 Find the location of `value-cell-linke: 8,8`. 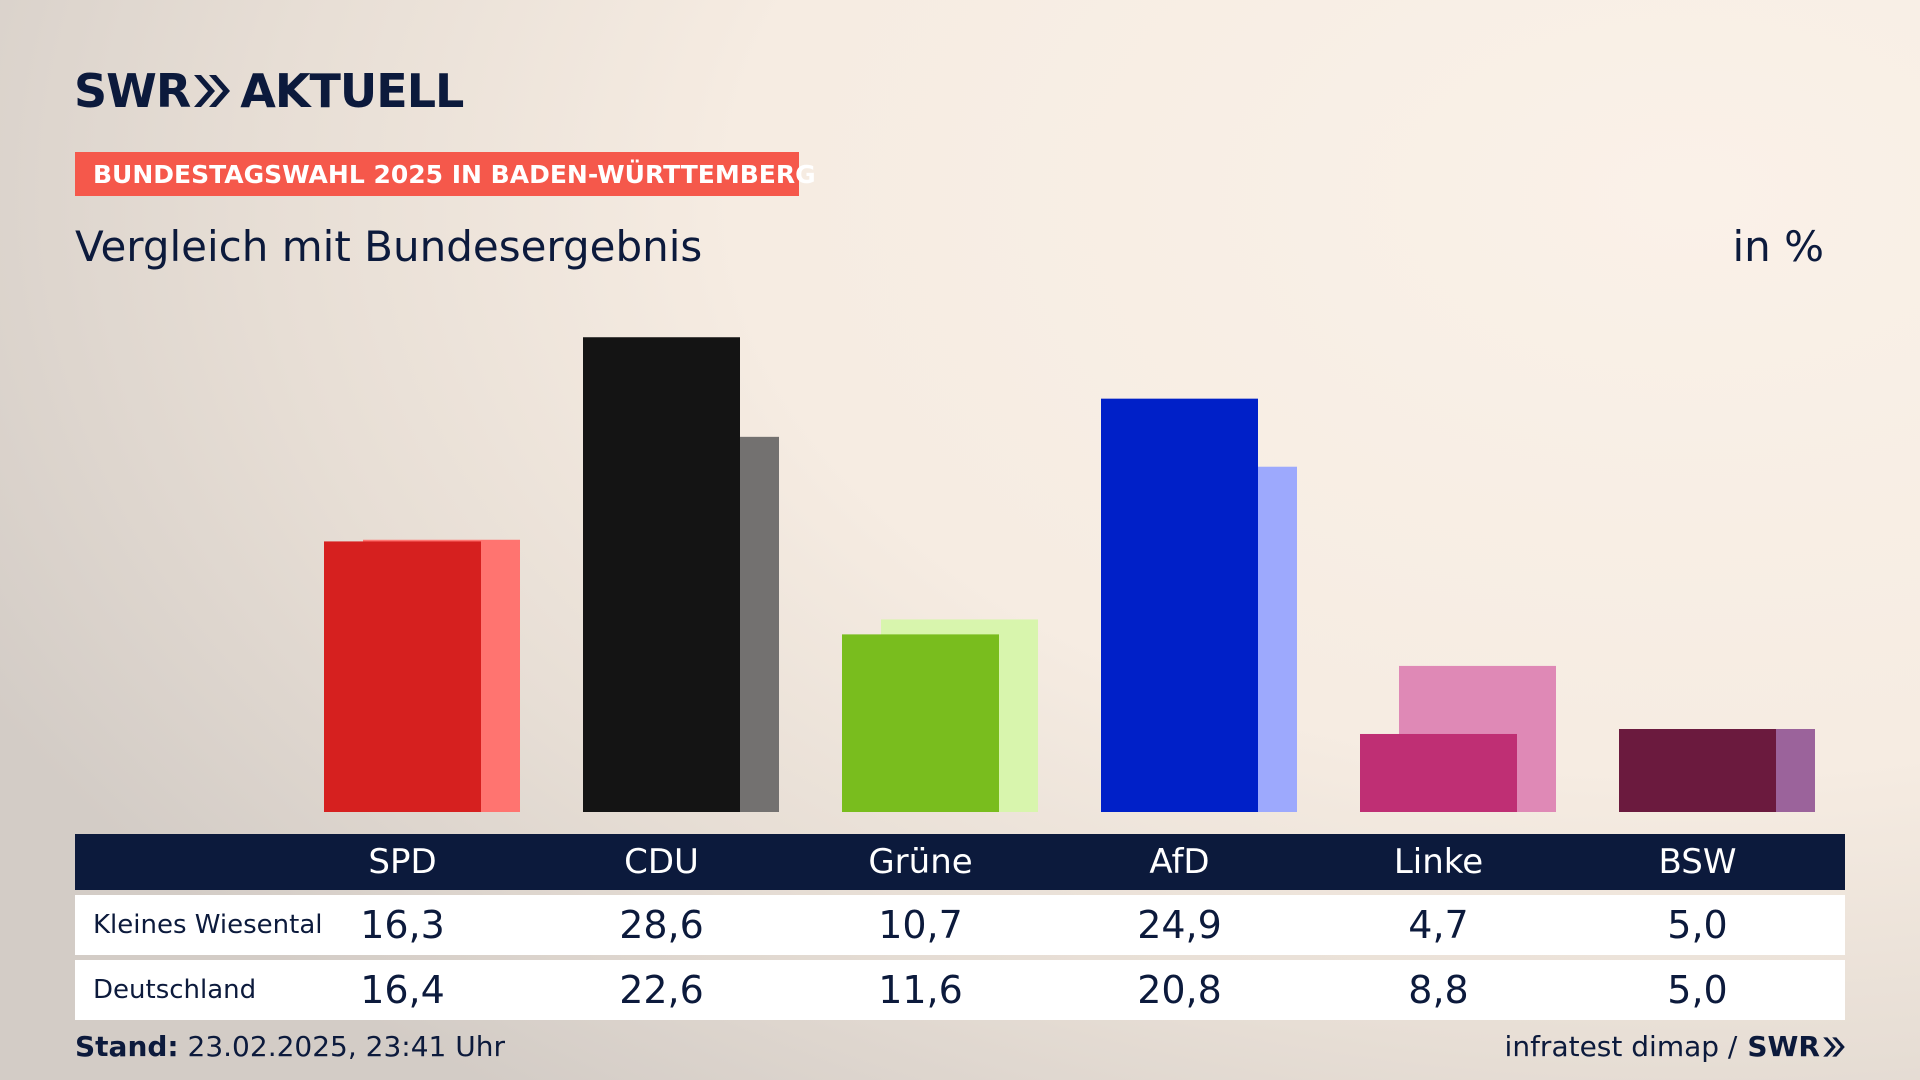

value-cell-linke: 8,8 is located at coordinates (1438, 990).